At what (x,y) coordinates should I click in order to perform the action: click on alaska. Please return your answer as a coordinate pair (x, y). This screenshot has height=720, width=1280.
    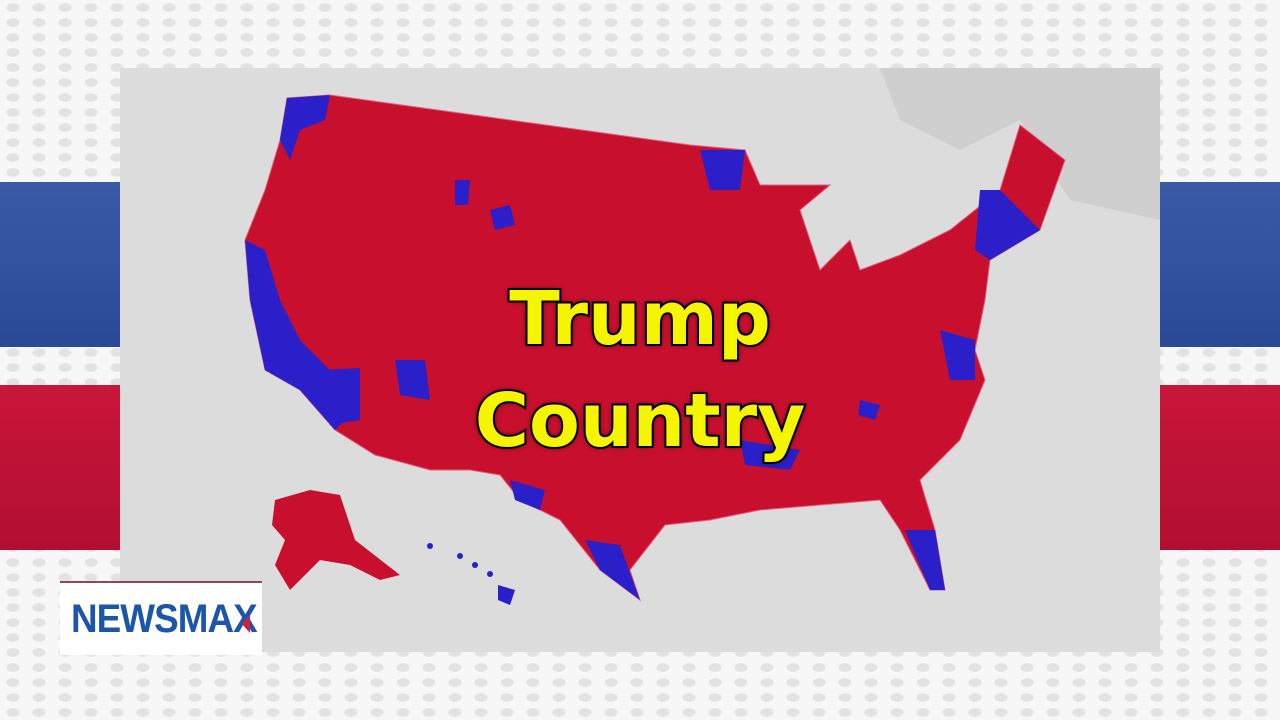
    Looking at the image, I should click on (336, 540).